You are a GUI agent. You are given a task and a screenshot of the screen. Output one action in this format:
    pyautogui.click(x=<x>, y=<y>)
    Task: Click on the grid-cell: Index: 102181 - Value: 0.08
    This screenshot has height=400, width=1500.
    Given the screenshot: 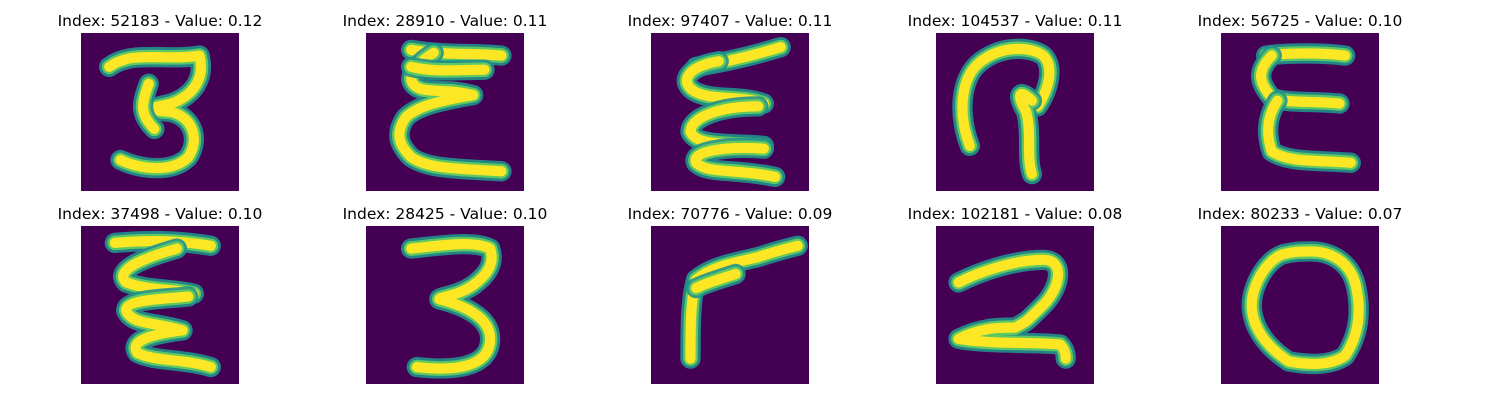 What is the action you would take?
    pyautogui.click(x=1015, y=298)
    